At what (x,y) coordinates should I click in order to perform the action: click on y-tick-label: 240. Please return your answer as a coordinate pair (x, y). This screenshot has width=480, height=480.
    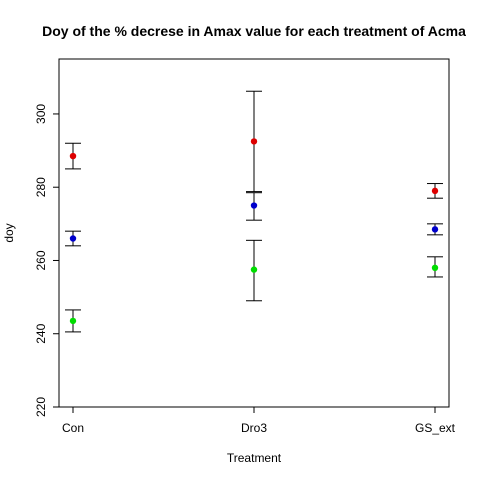
    Looking at the image, I should click on (41, 333).